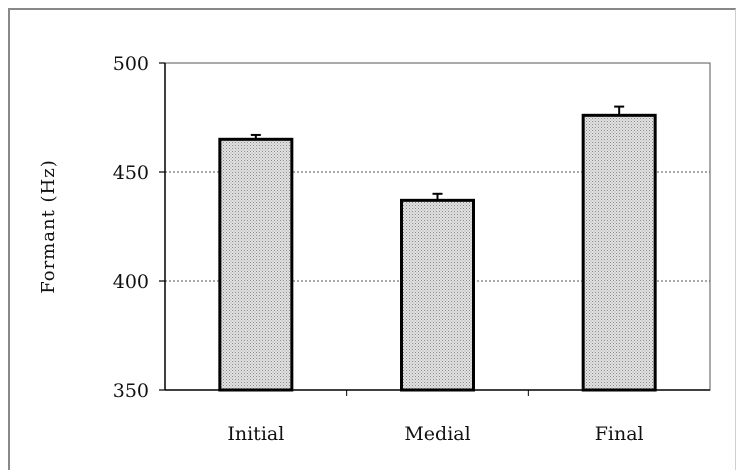 Image resolution: width=740 pixels, height=475 pixels. I want to click on bar-medial, so click(437, 295).